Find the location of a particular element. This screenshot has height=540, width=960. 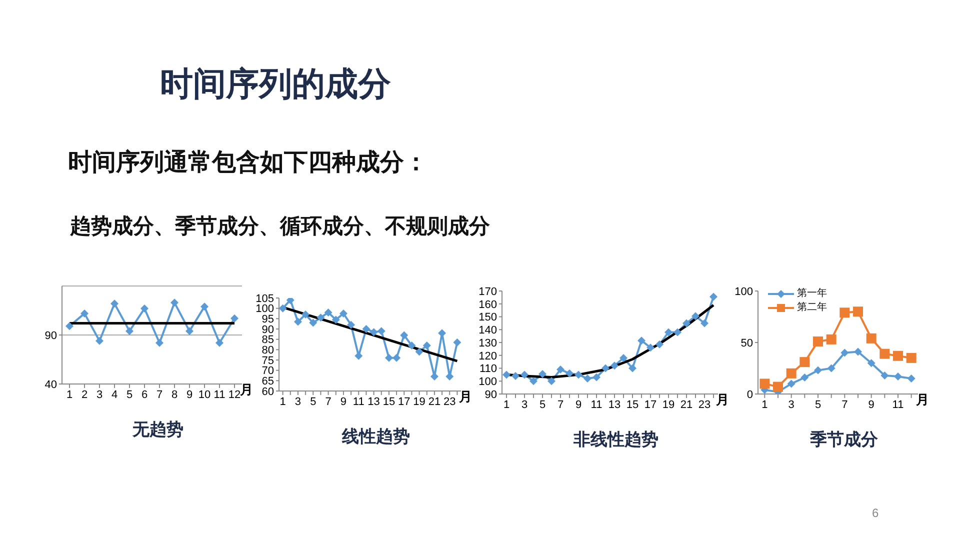

text: 时间序列的成分 is located at coordinates (275, 84).